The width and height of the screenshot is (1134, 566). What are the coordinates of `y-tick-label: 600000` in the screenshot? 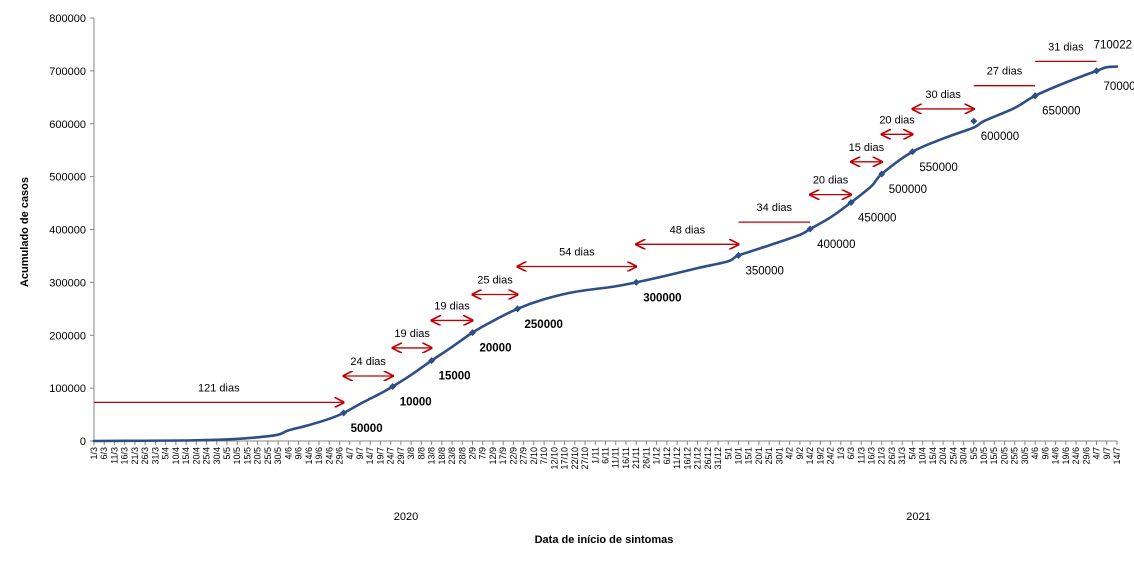 It's located at (67, 125).